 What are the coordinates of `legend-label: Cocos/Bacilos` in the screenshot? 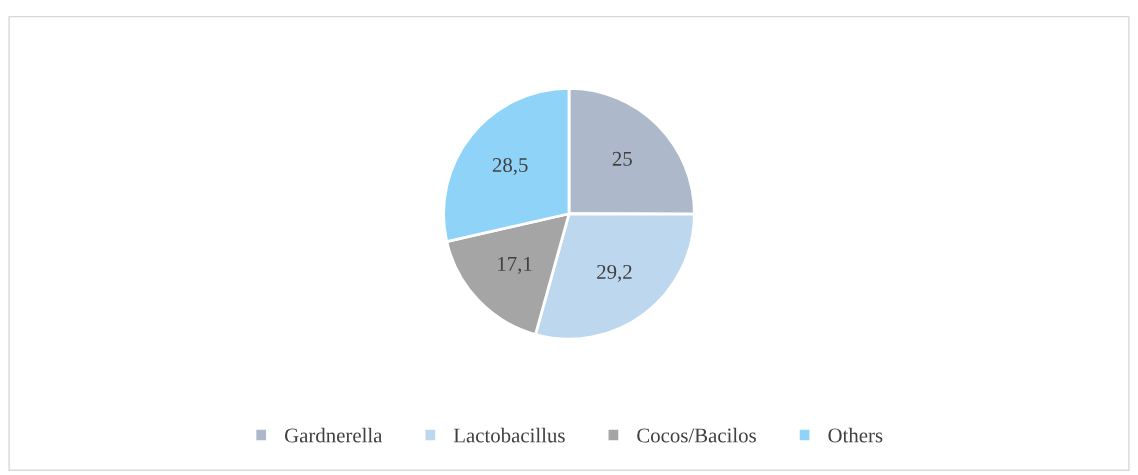 It's located at (696, 435).